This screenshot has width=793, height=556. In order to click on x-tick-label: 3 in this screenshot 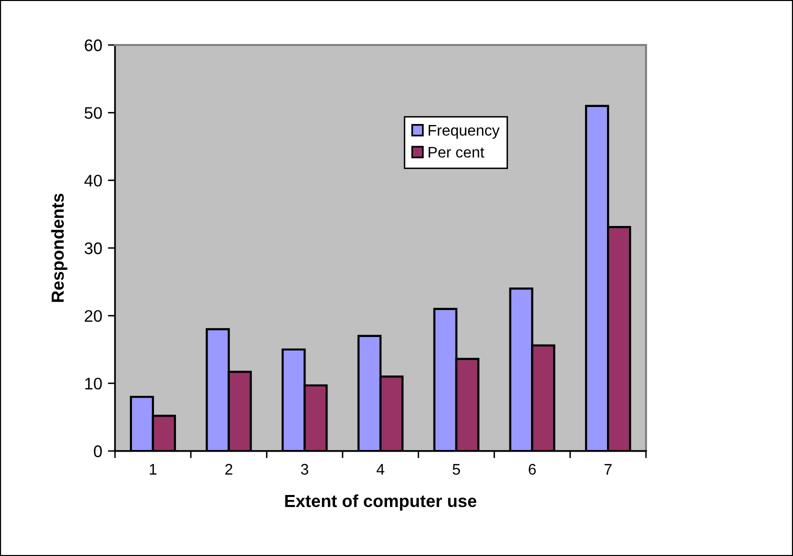, I will do `click(304, 469)`.